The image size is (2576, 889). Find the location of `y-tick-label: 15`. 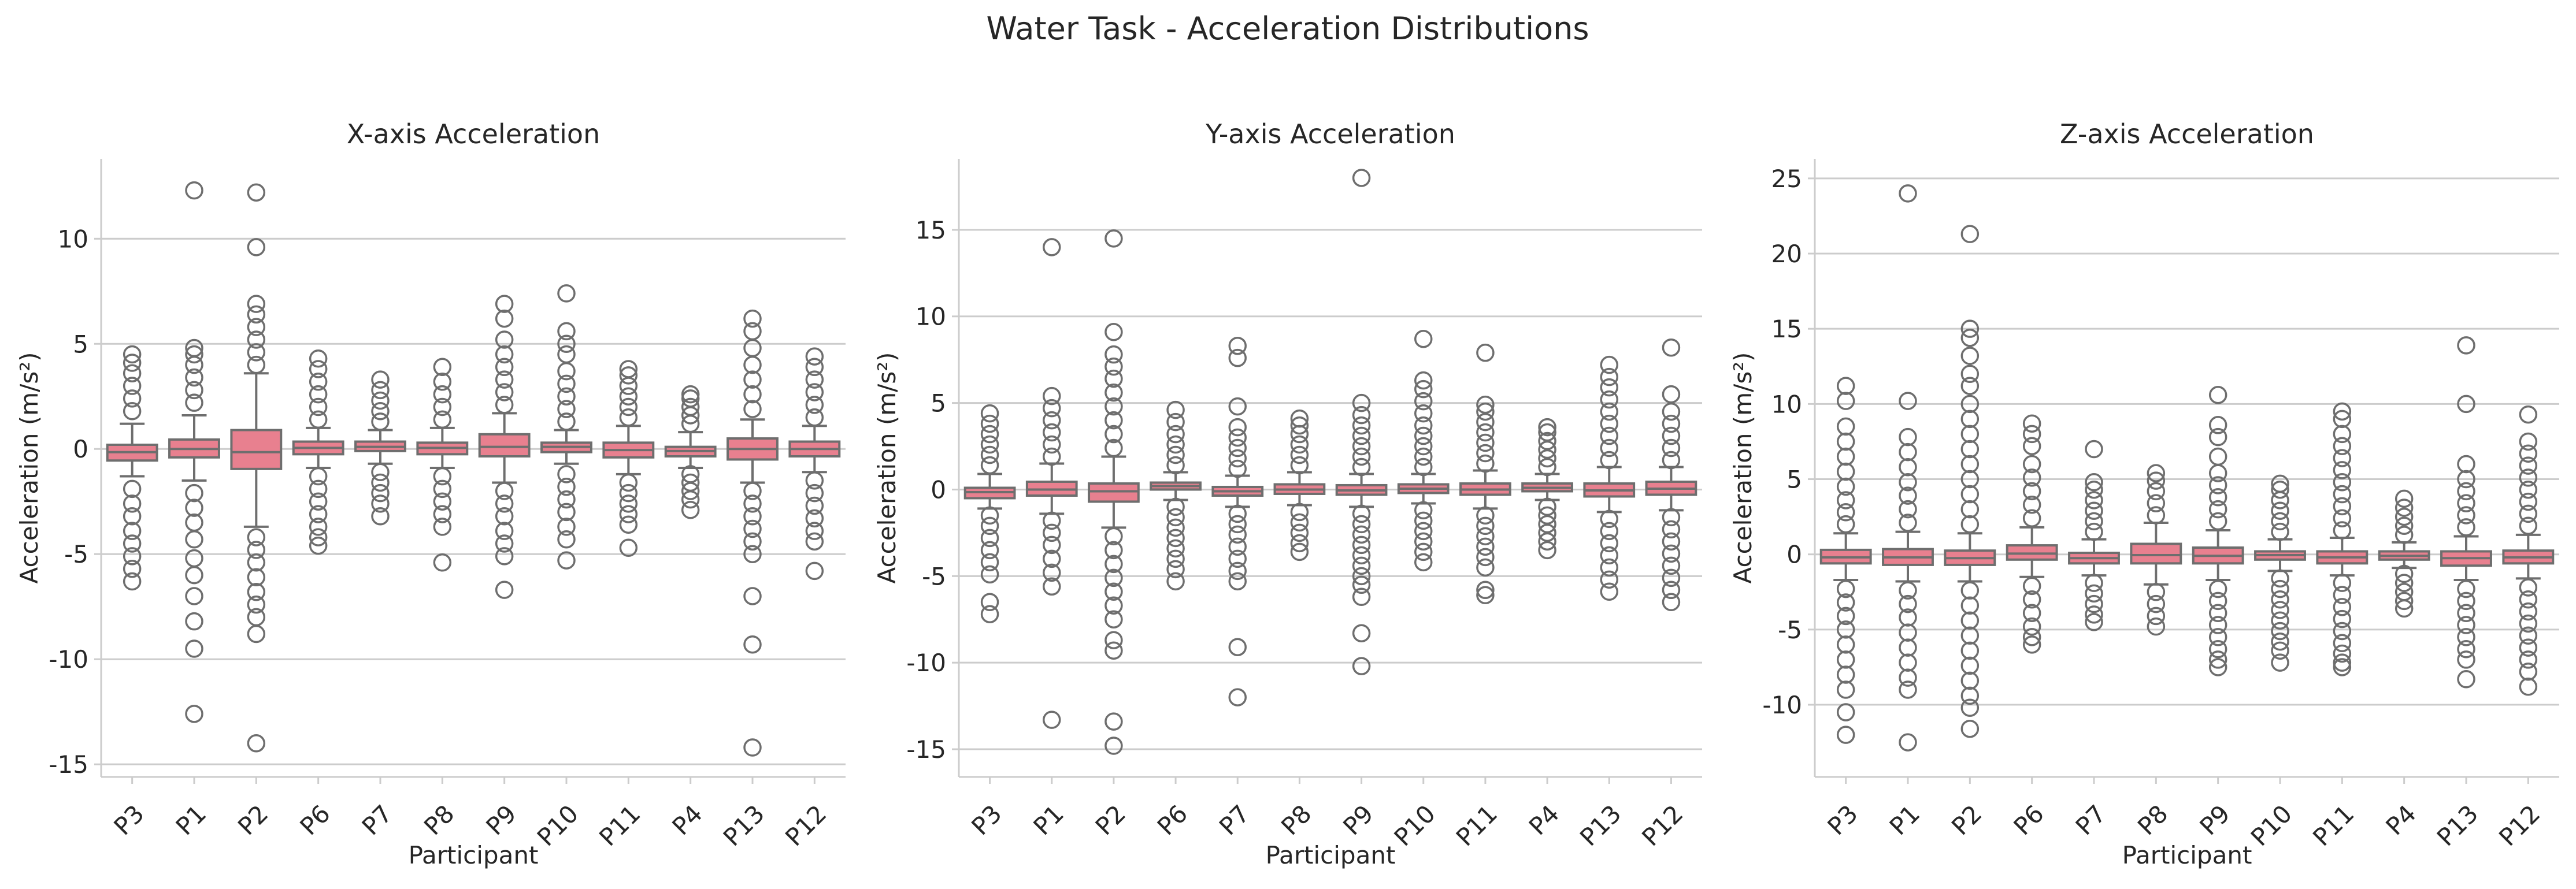

y-tick-label: 15 is located at coordinates (931, 230).